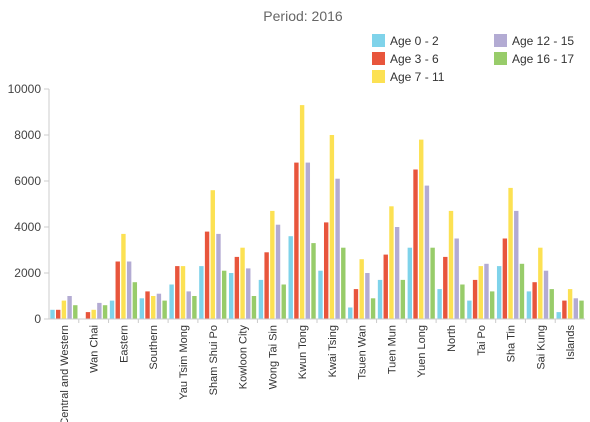 This screenshot has width=590, height=422. Describe the element at coordinates (37, 319) in the screenshot. I see `y-tick-label: 0` at that location.